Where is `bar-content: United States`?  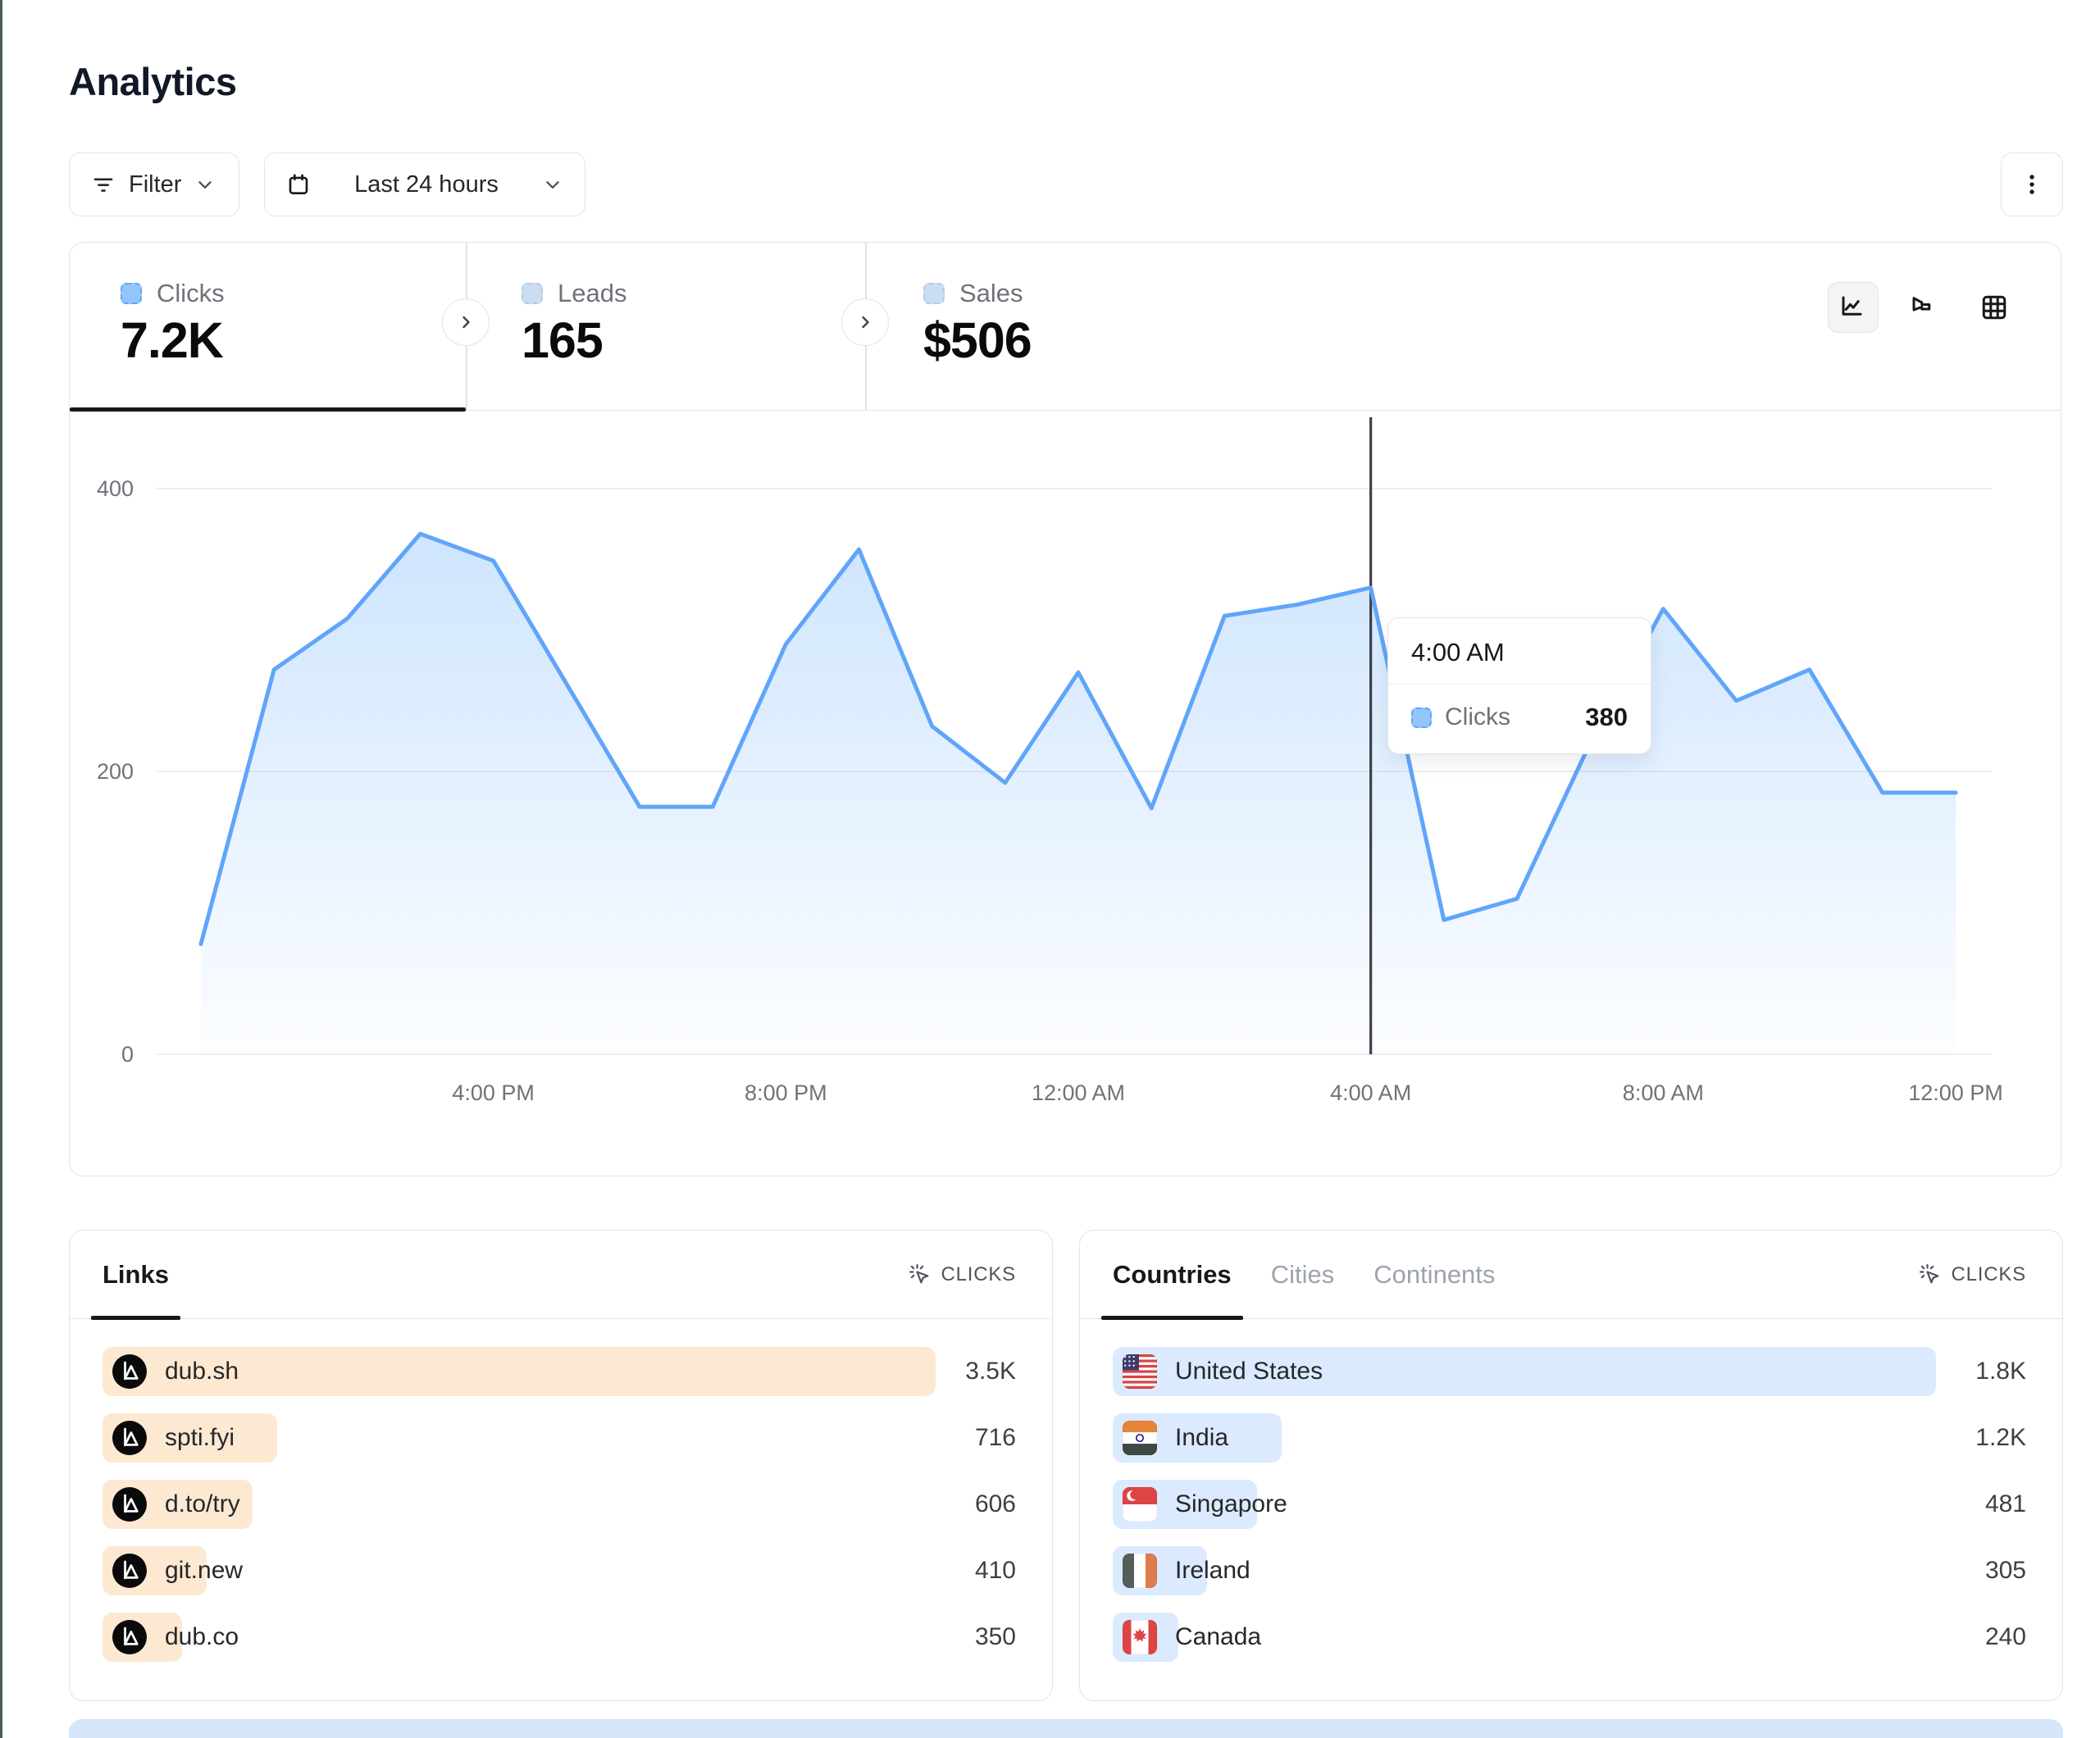 bar-content: United States is located at coordinates (1223, 1371).